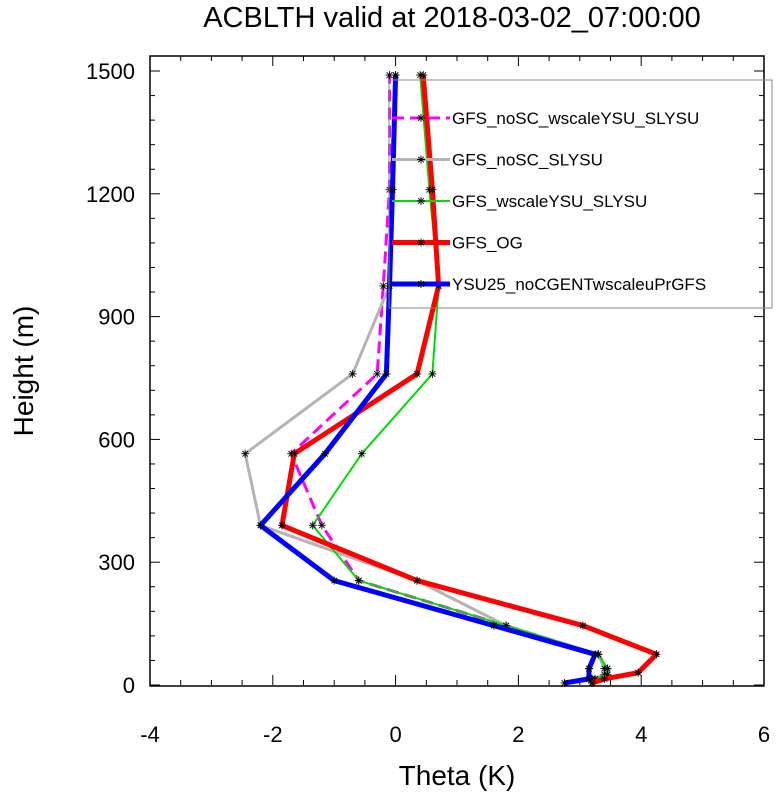 The height and width of the screenshot is (797, 781). I want to click on y-tick-label: 600, so click(116, 439).